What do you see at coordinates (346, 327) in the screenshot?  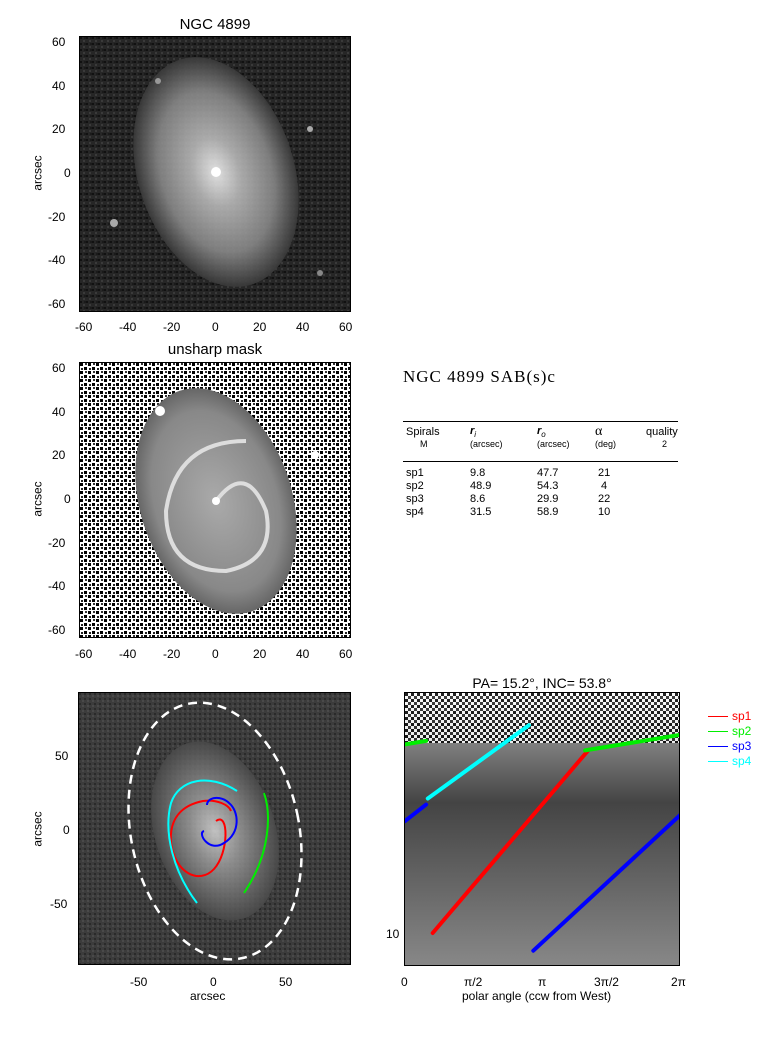 I see `panel1-xtick: 60` at bounding box center [346, 327].